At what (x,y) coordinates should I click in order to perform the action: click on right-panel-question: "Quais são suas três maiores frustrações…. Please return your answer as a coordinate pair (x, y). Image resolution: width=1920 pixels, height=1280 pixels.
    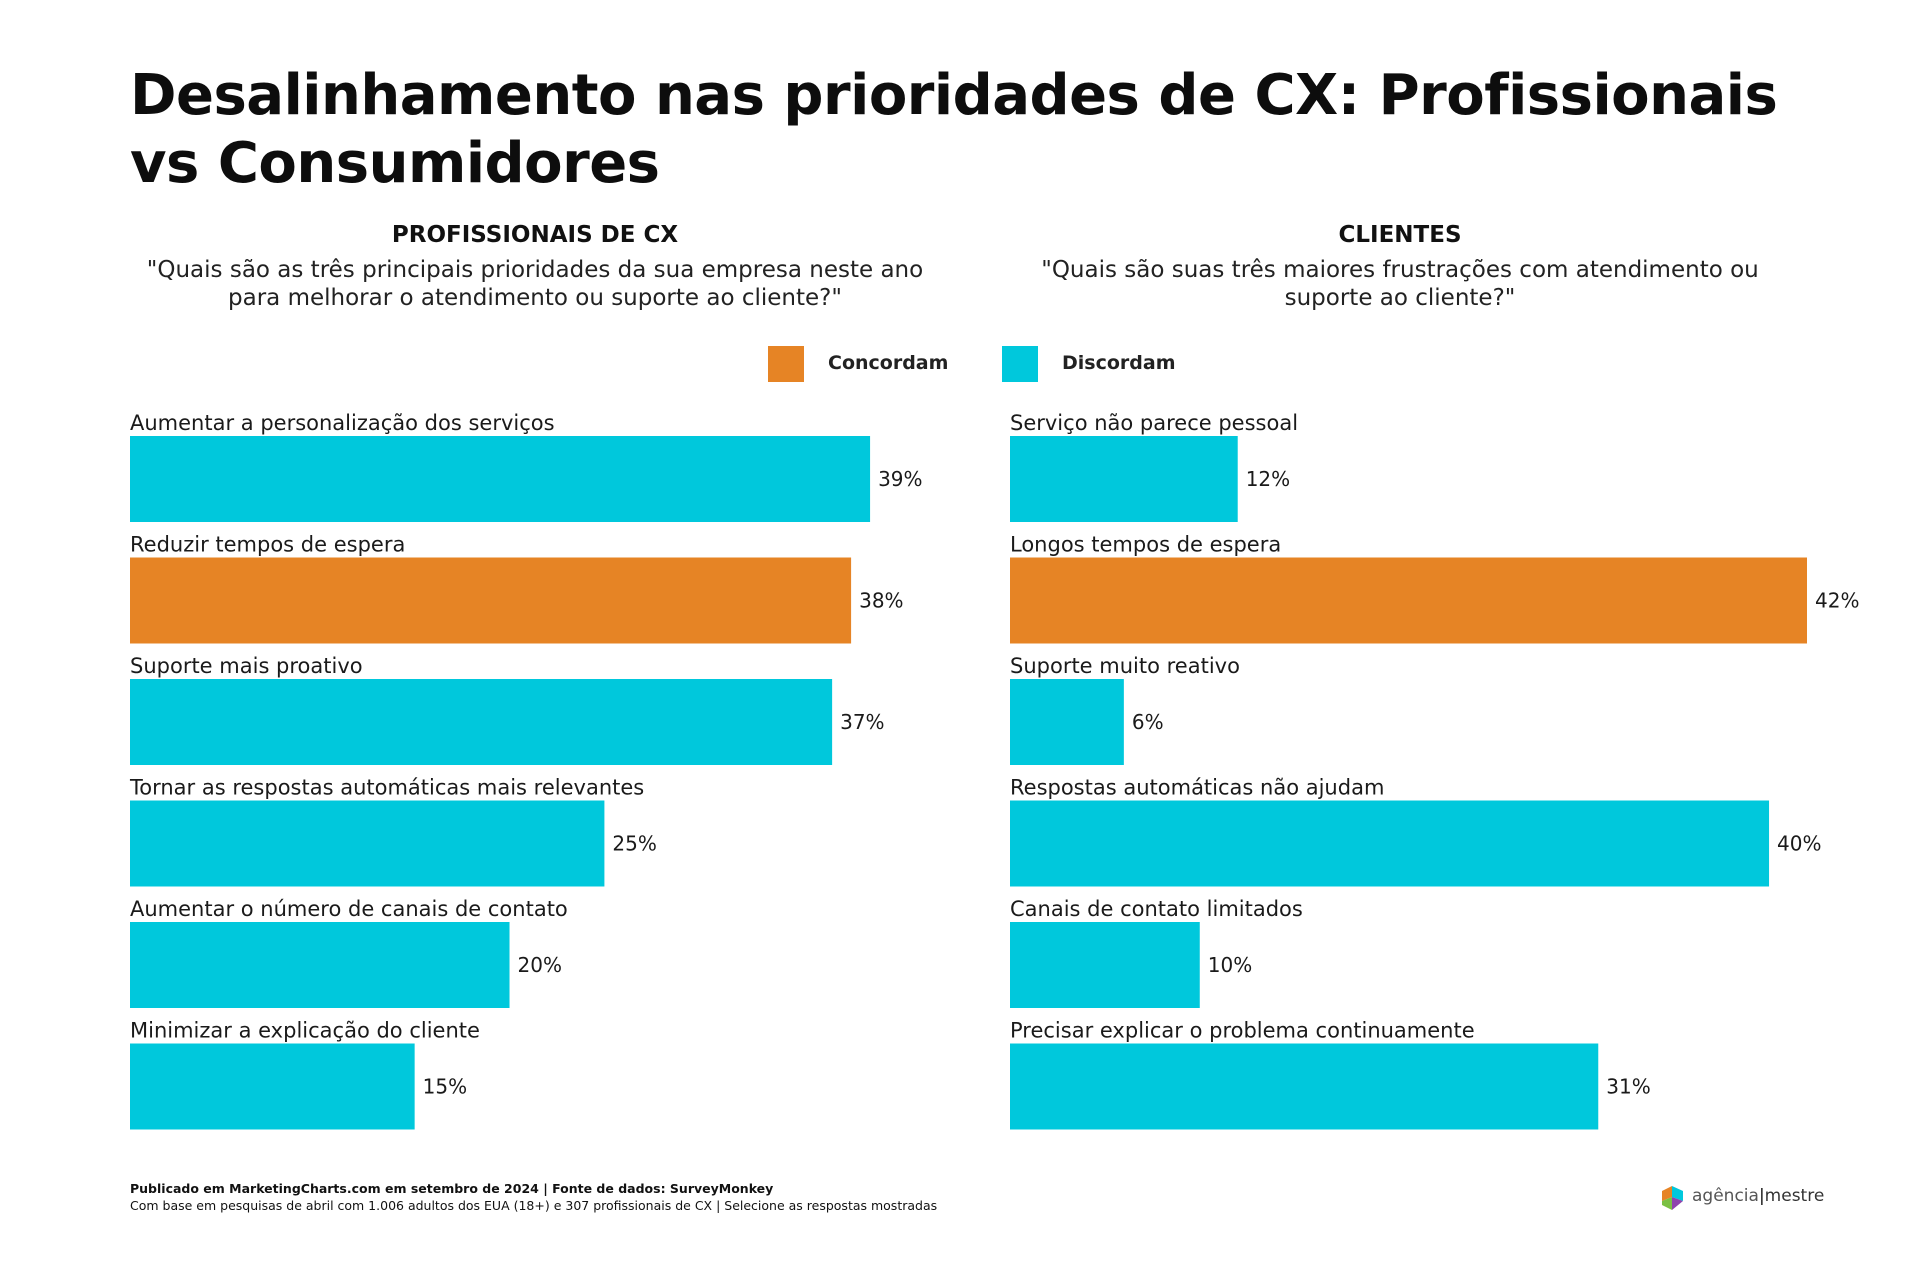
    Looking at the image, I should click on (1400, 284).